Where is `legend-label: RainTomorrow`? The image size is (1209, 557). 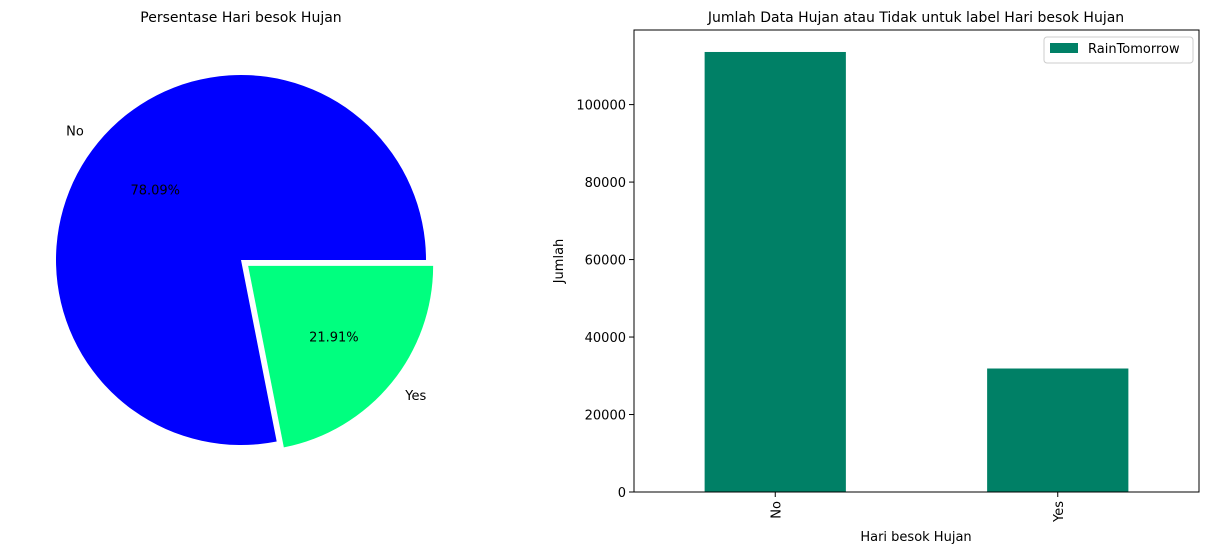
legend-label: RainTomorrow is located at coordinates (1134, 49).